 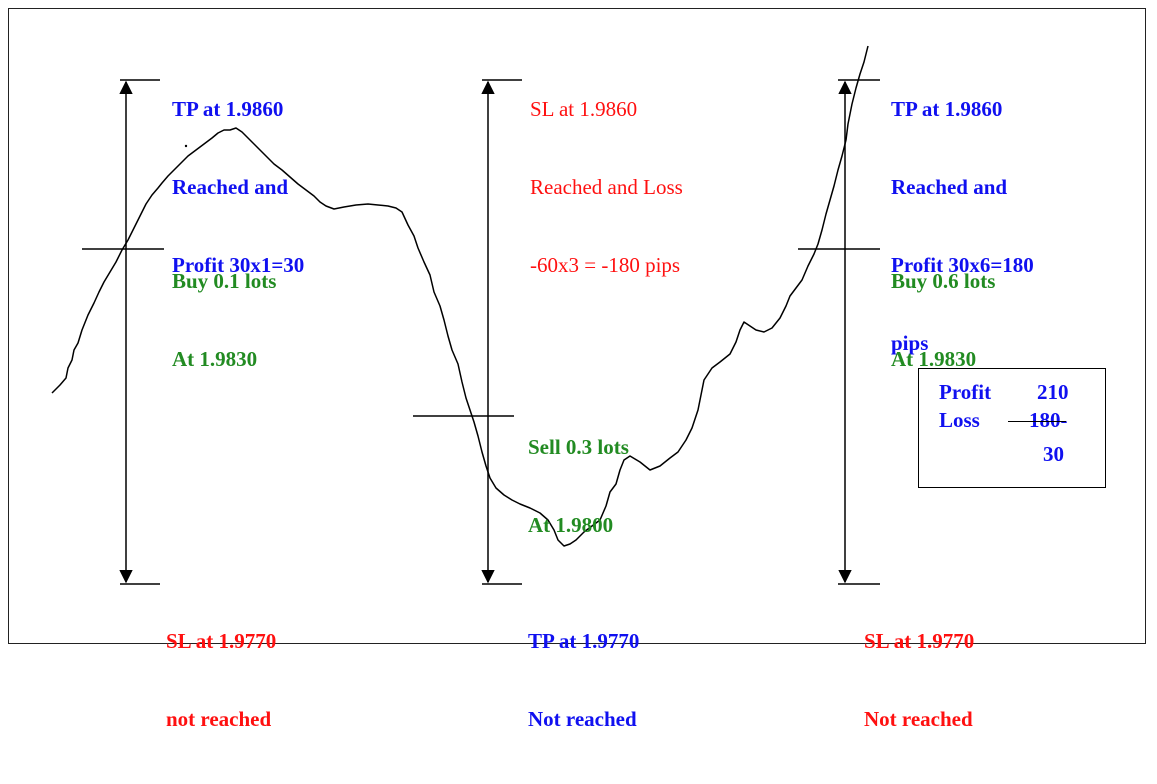 I want to click on trade2-tp-label: TP at 1.9770 Not reached, so click(x=584, y=680).